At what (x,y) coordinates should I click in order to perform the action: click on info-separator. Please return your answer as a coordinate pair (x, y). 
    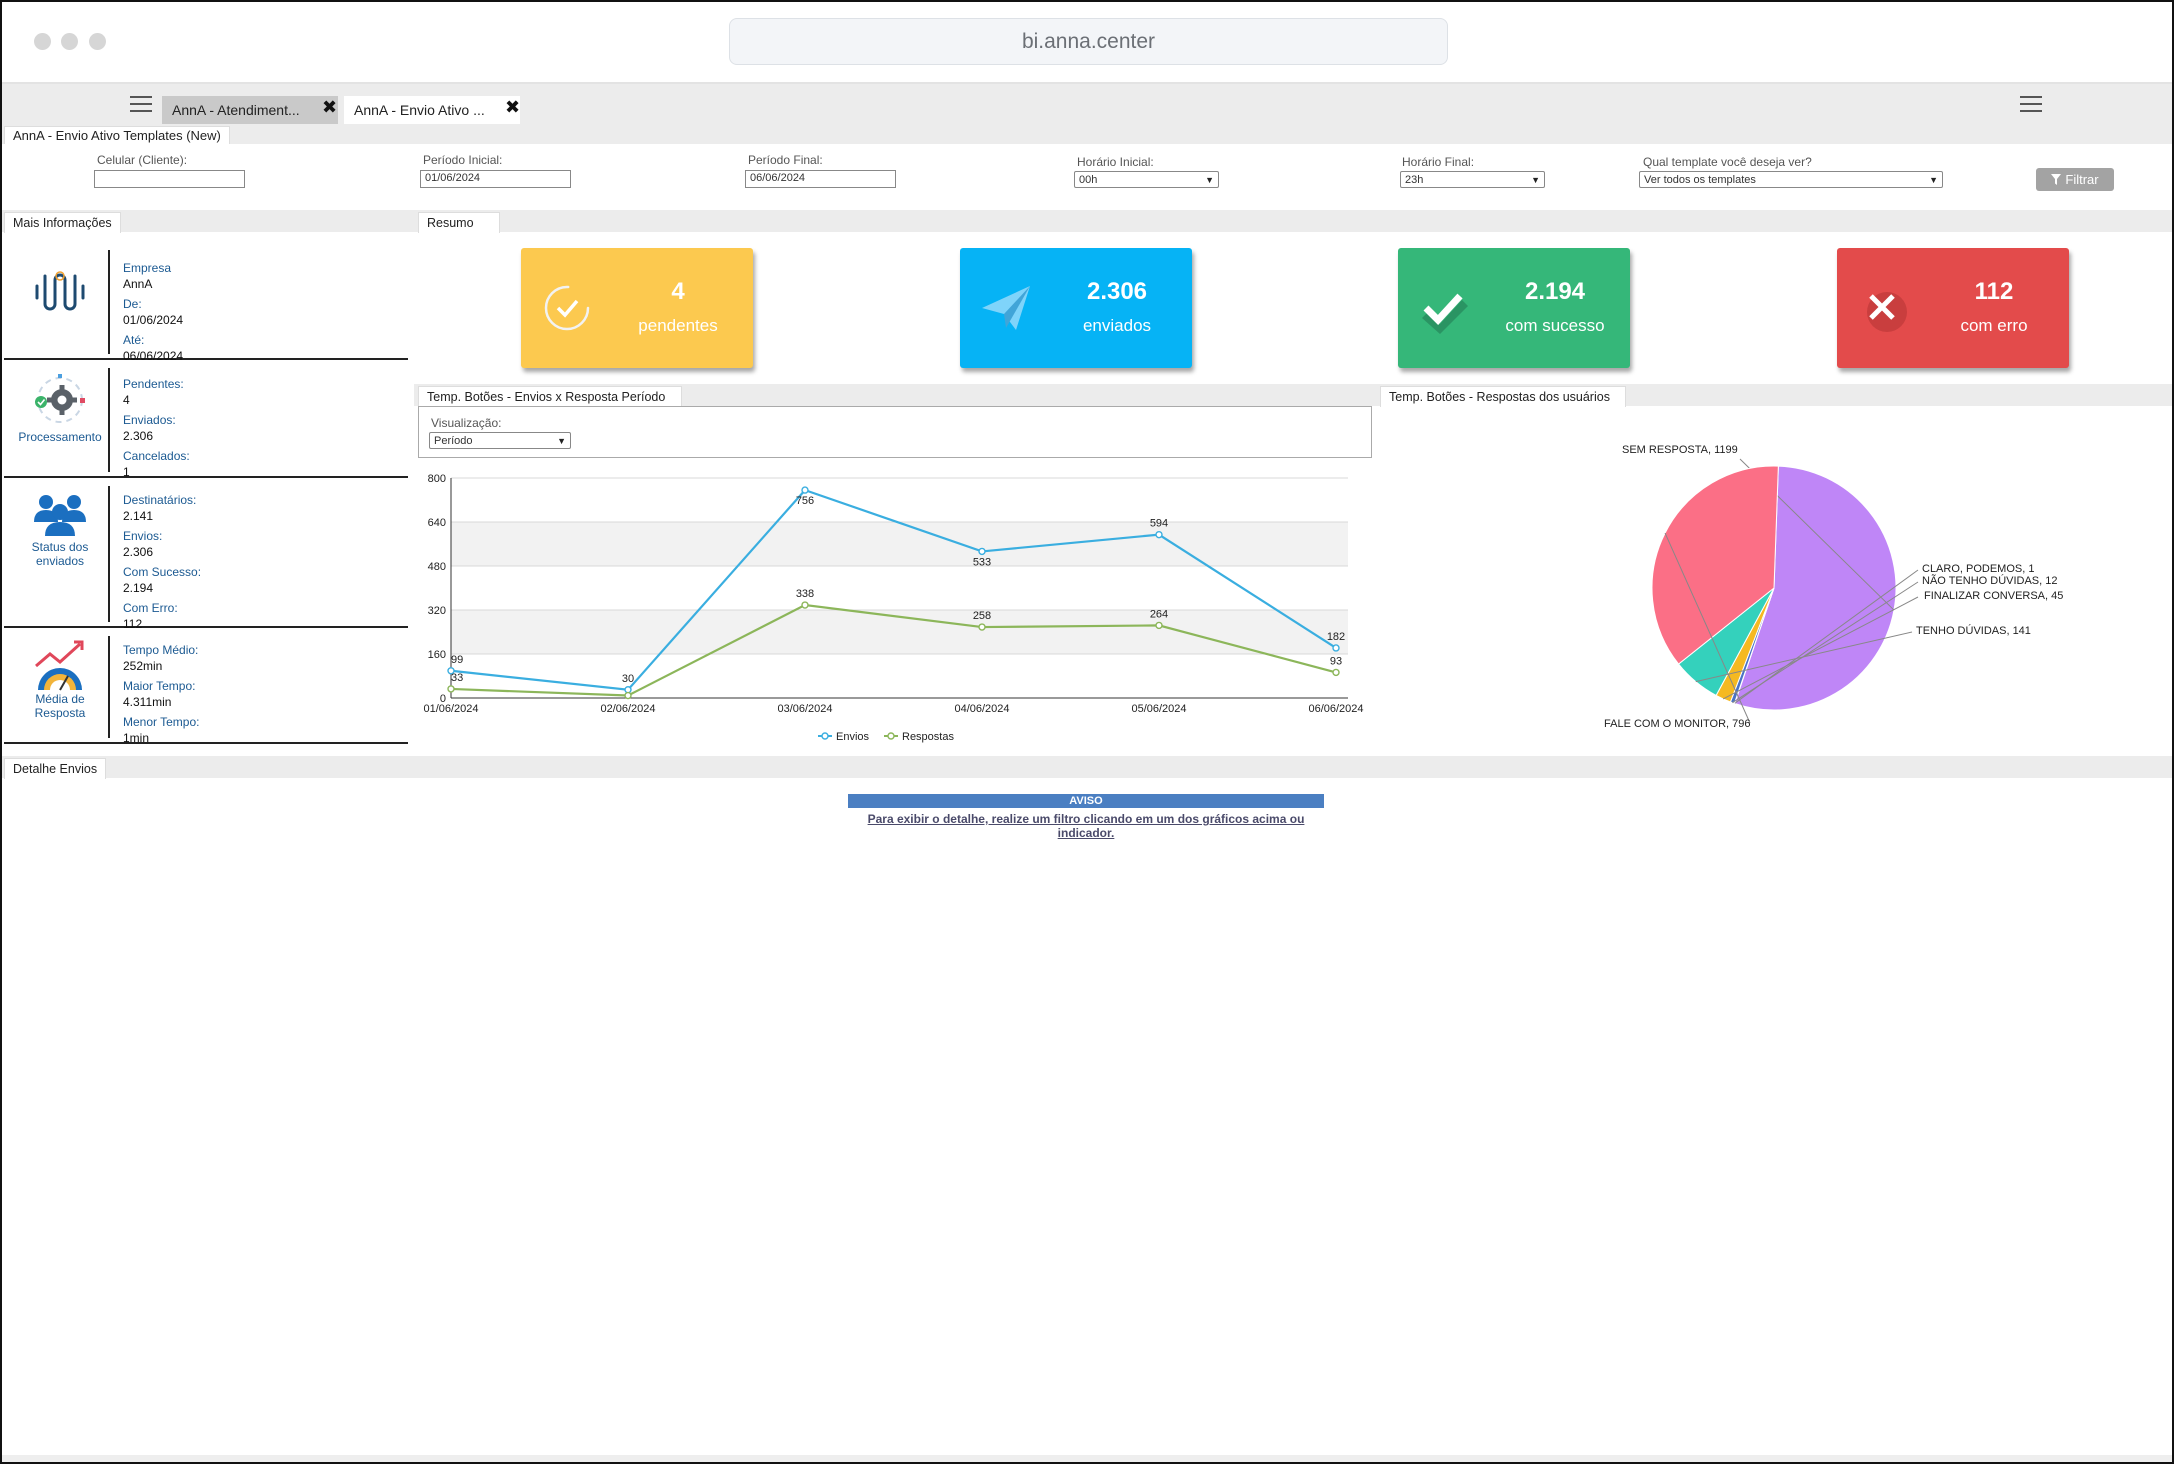
    Looking at the image, I should click on (109, 554).